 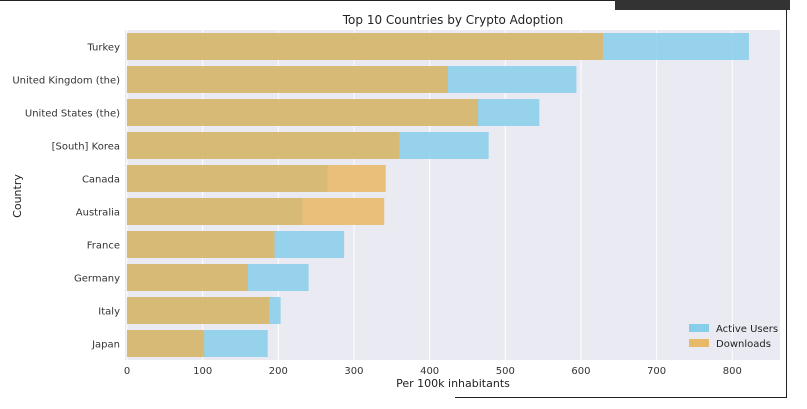 What do you see at coordinates (202, 371) in the screenshot?
I see `x-tick-label: 100` at bounding box center [202, 371].